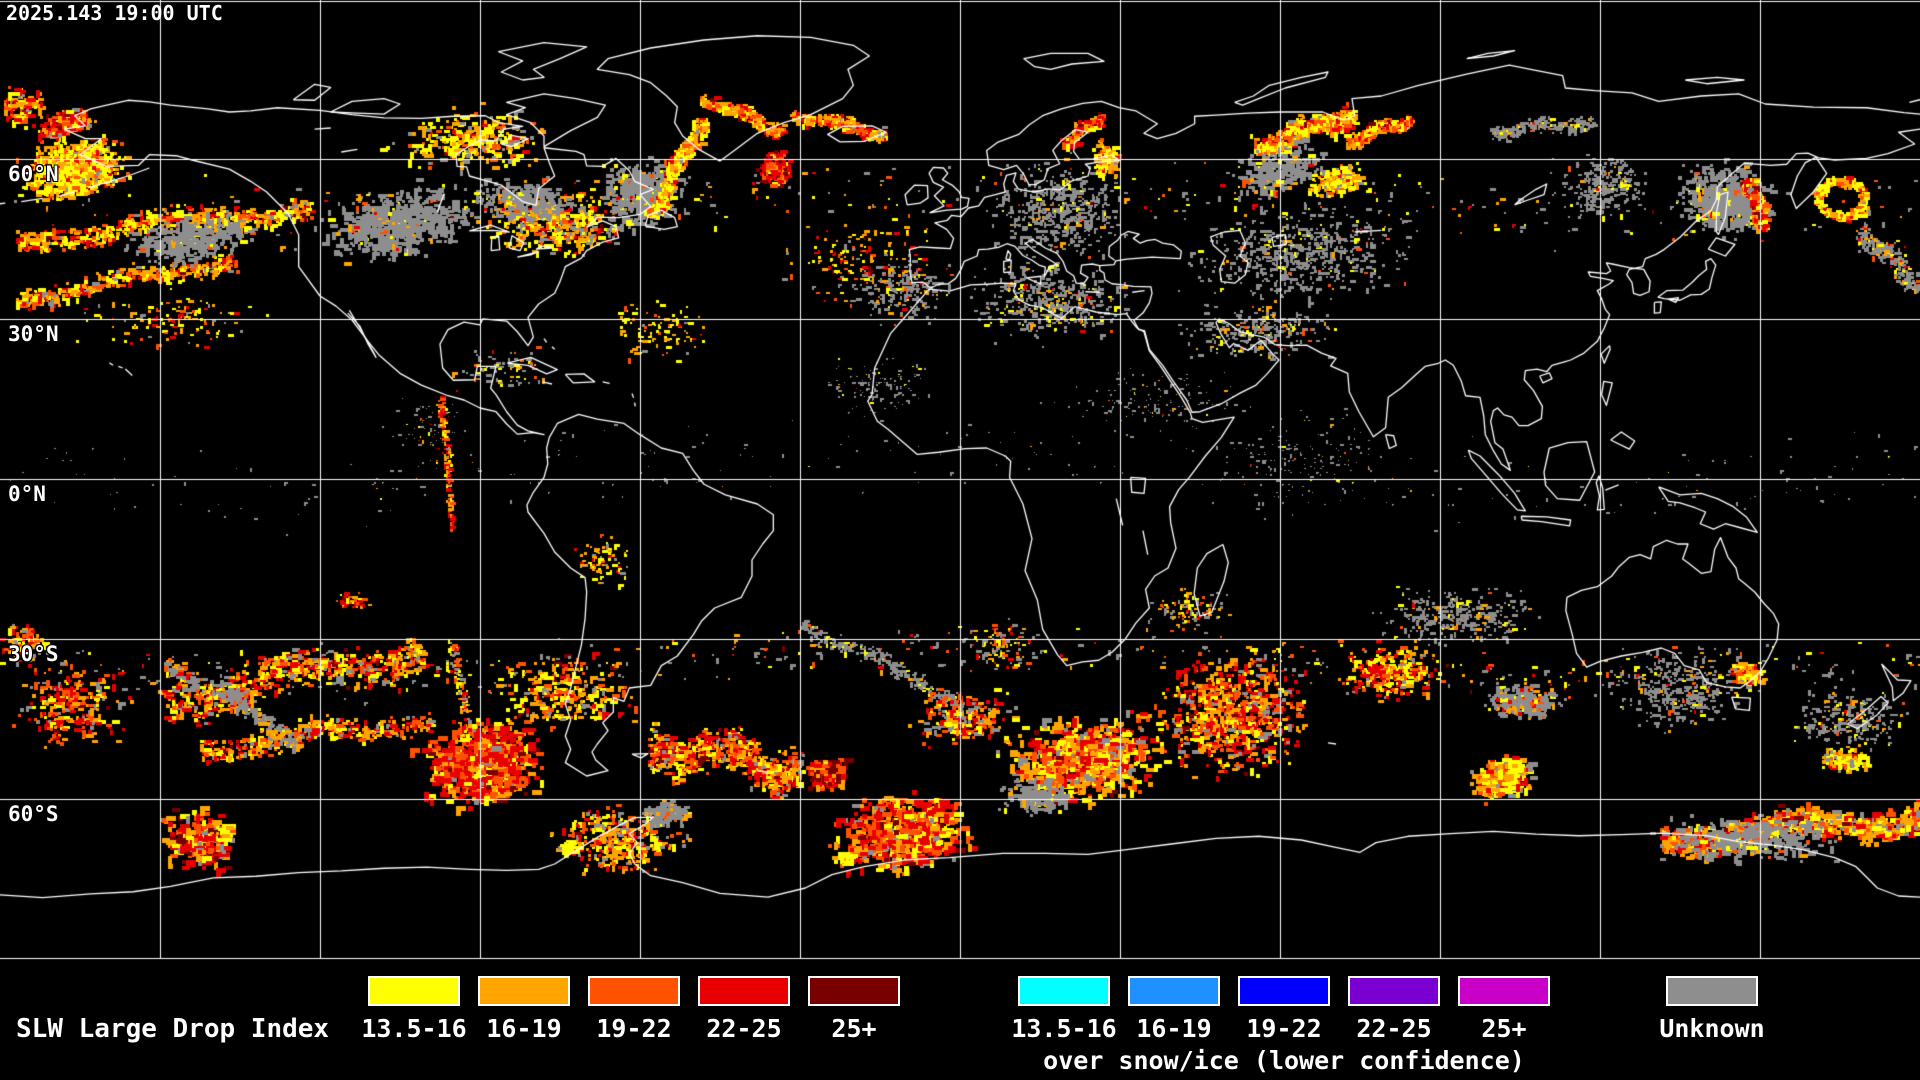 The width and height of the screenshot is (1920, 1080). Describe the element at coordinates (414, 991) in the screenshot. I see `rain-swatch-13.5-16` at that location.